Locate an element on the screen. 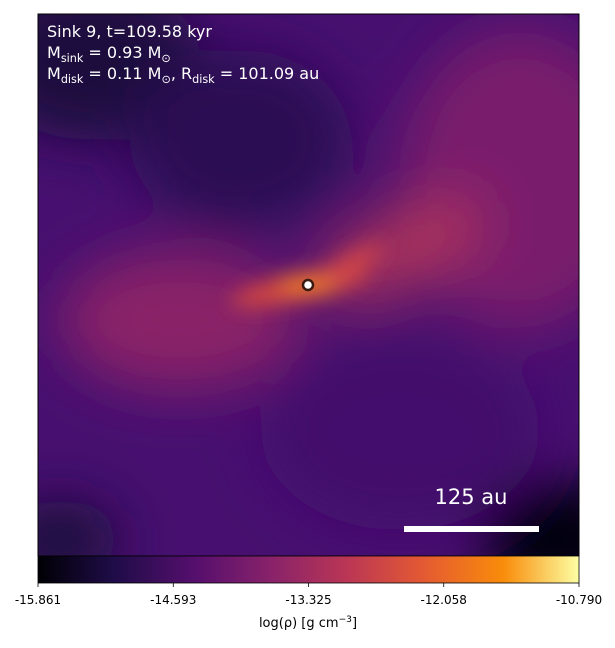  tick-label: -12.058 is located at coordinates (444, 600).